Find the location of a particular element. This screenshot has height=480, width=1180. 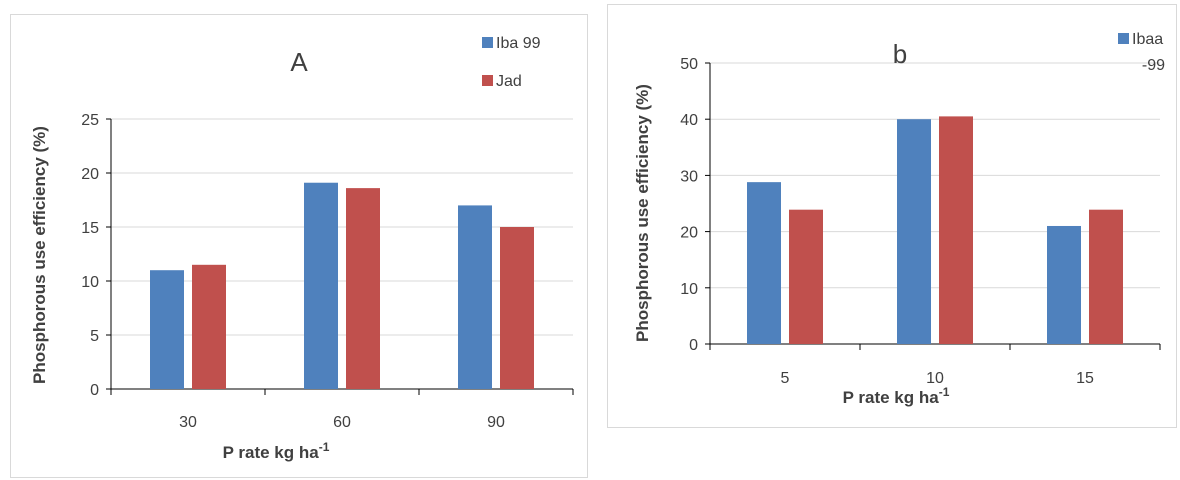

y-tick-label: 25 is located at coordinates (90, 120).